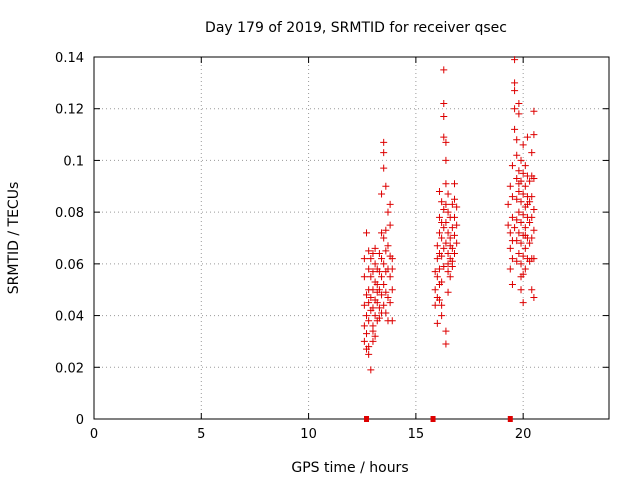  I want to click on y-tick-label: 0.06, so click(69, 265).